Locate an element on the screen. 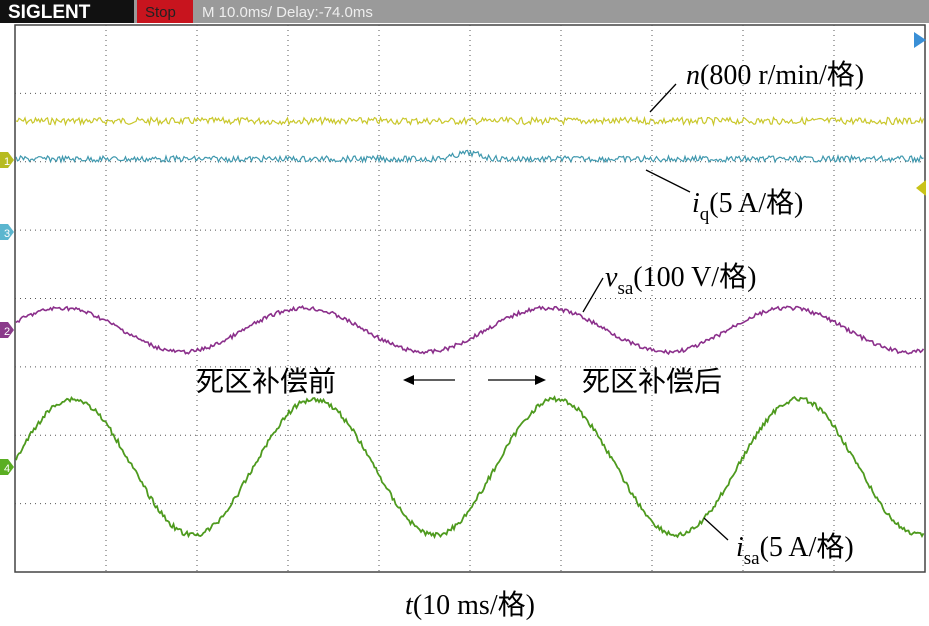 This screenshot has height=626, width=929. ch-label: 3 is located at coordinates (7, 234).